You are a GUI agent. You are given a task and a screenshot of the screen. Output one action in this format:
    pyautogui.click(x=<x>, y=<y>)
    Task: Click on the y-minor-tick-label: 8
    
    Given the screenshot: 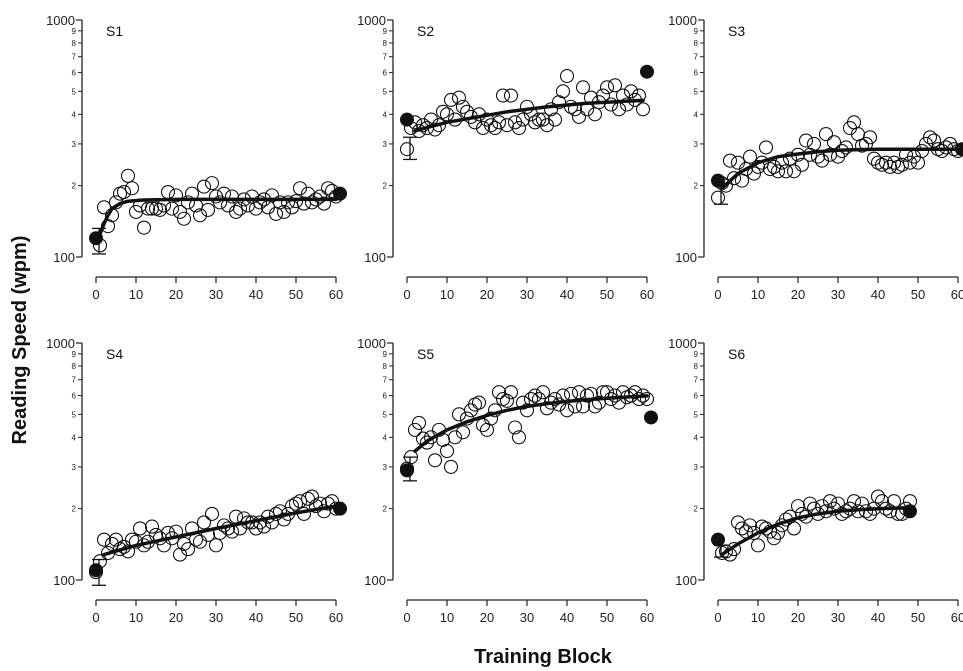 What is the action you would take?
    pyautogui.click(x=385, y=366)
    